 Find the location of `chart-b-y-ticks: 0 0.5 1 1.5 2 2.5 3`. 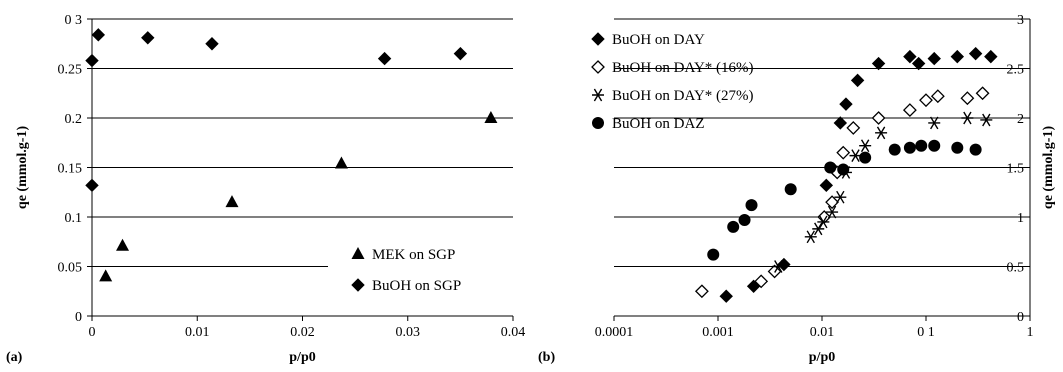

chart-b-y-ticks: 0 0.5 1 1.5 2 2.5 3 is located at coordinates (1018, 169).